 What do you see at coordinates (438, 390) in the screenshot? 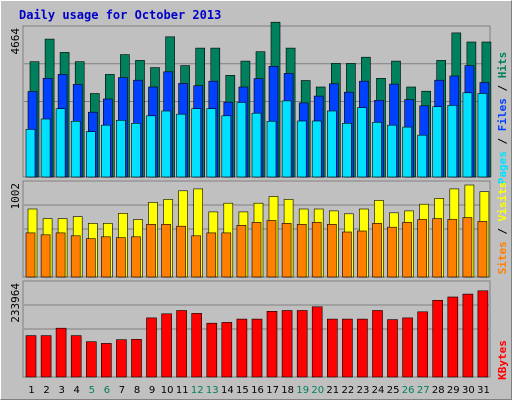
I see `x-tick-label-day-28: 28` at bounding box center [438, 390].